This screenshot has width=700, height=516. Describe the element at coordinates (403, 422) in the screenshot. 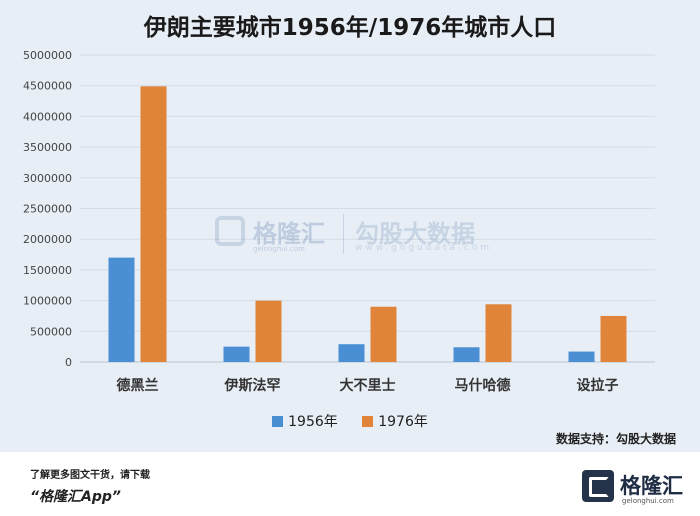

I see `legend-label-1976: 1976年` at that location.